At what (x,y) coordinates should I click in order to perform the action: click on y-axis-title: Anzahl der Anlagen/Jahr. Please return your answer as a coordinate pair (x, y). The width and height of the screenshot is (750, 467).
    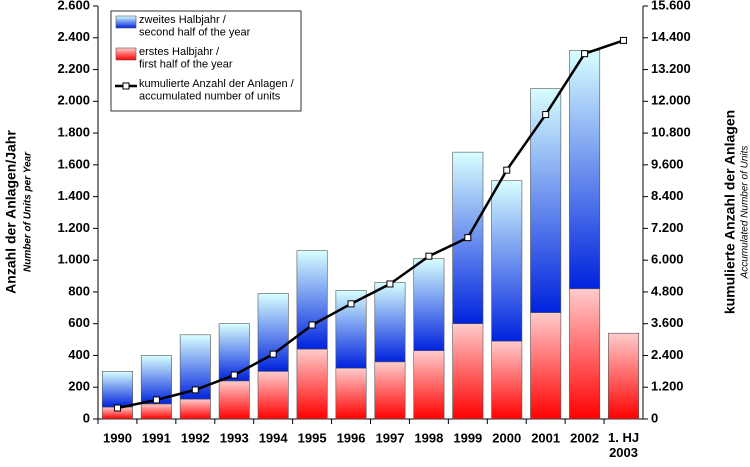
    Looking at the image, I should click on (11, 212).